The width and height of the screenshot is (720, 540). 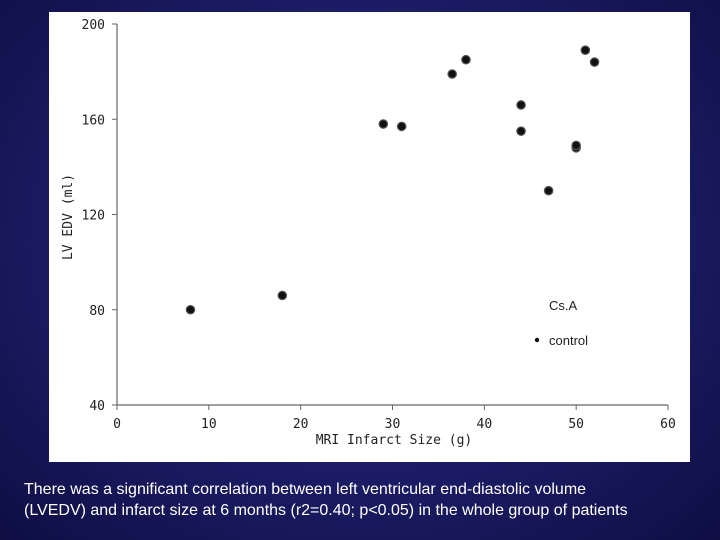 What do you see at coordinates (97, 406) in the screenshot?
I see `y-tick-label: 40` at bounding box center [97, 406].